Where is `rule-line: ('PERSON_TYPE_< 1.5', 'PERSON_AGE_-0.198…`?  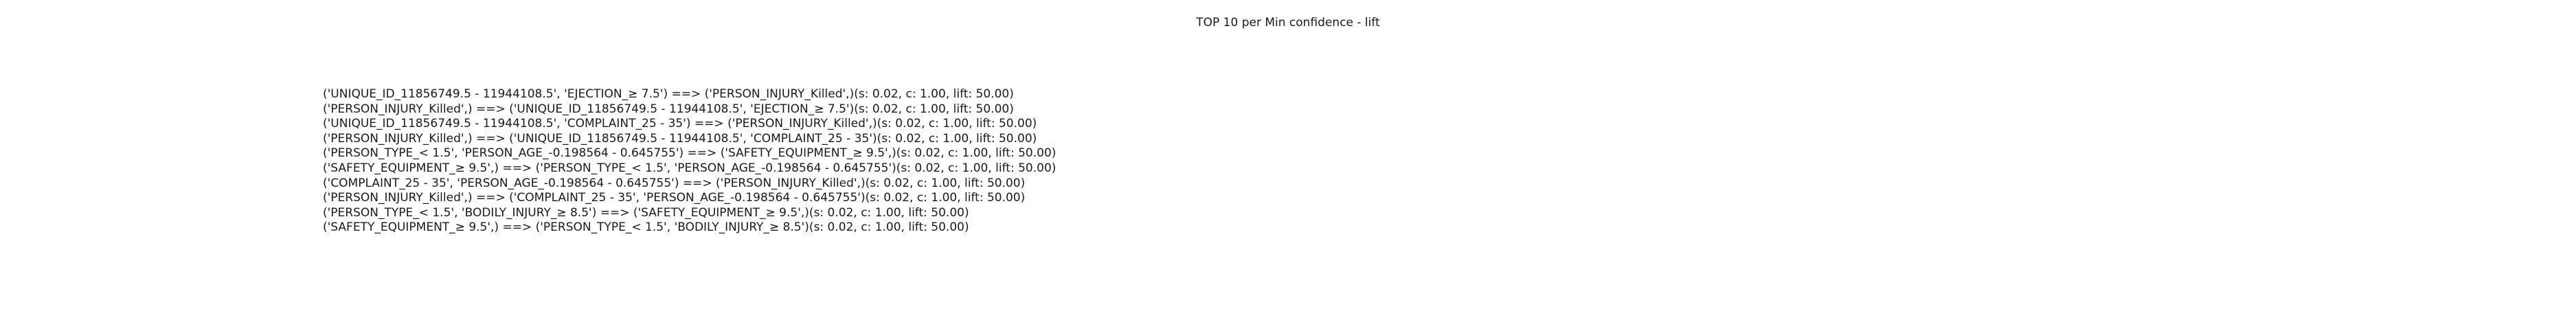 rule-line: ('PERSON_TYPE_< 1.5', 'PERSON_AGE_-0.198… is located at coordinates (690, 153).